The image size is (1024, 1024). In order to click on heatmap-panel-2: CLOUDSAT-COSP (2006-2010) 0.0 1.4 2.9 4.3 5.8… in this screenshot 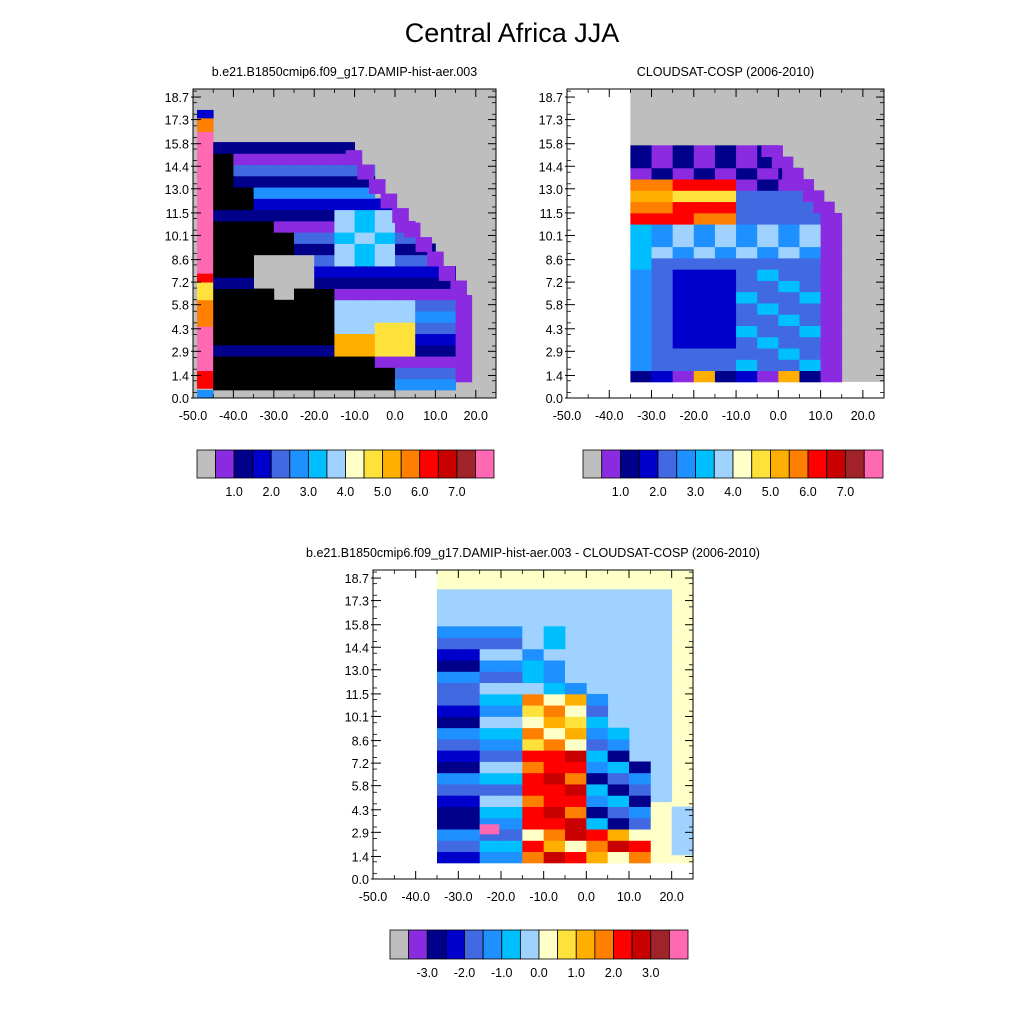, I will do `click(712, 282)`.